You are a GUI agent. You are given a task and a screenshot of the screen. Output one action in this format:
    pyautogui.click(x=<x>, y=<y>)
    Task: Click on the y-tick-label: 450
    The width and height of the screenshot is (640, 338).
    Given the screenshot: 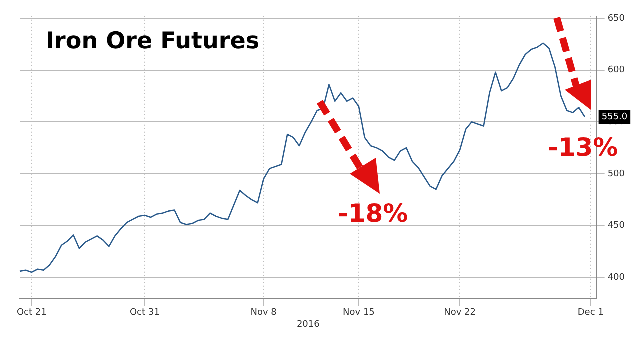 What is the action you would take?
    pyautogui.click(x=617, y=226)
    